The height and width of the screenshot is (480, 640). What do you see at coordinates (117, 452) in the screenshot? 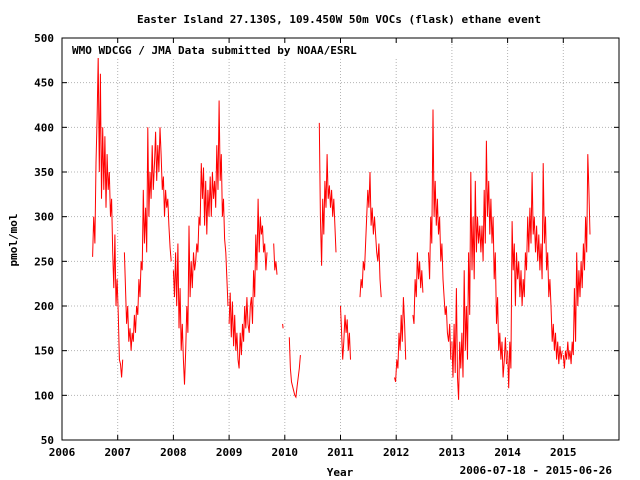
I see `x-tick-label: 2007` at bounding box center [117, 452].